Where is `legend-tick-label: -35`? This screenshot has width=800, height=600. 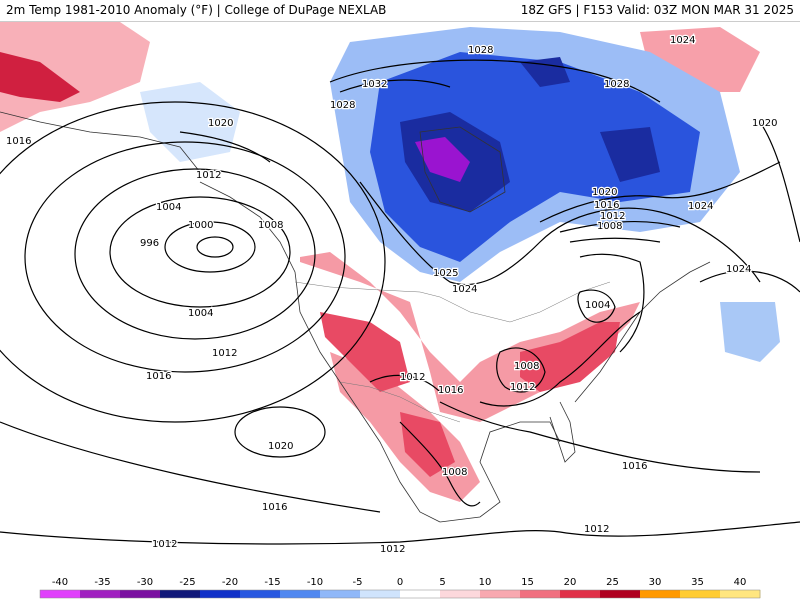 legend-tick-label: -35 is located at coordinates (102, 582).